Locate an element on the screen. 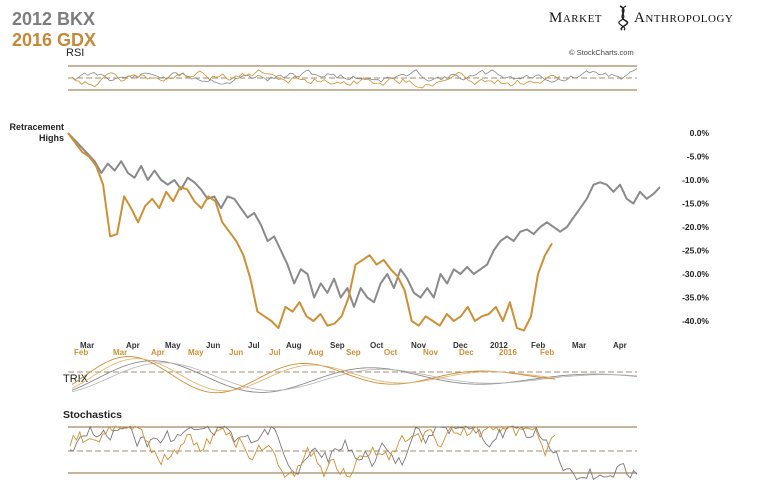  y-tick-label: -20.0% is located at coordinates (695, 227).